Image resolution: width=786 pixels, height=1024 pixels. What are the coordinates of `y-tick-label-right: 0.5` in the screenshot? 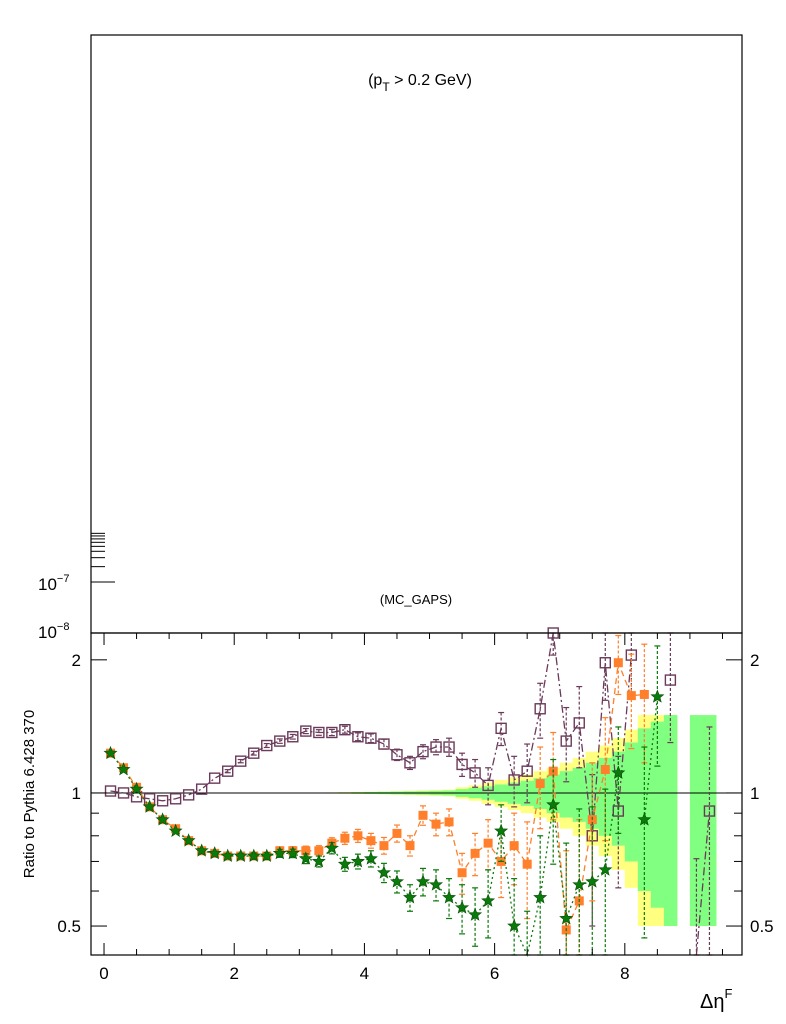 It's located at (762, 926).